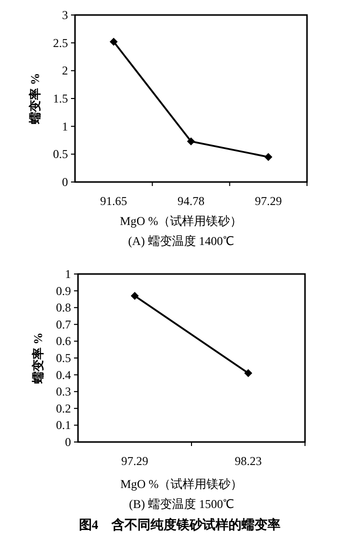 Image resolution: width=349 pixels, height=551 pixels. I want to click on x-tick-label: 94.78, so click(191, 201).